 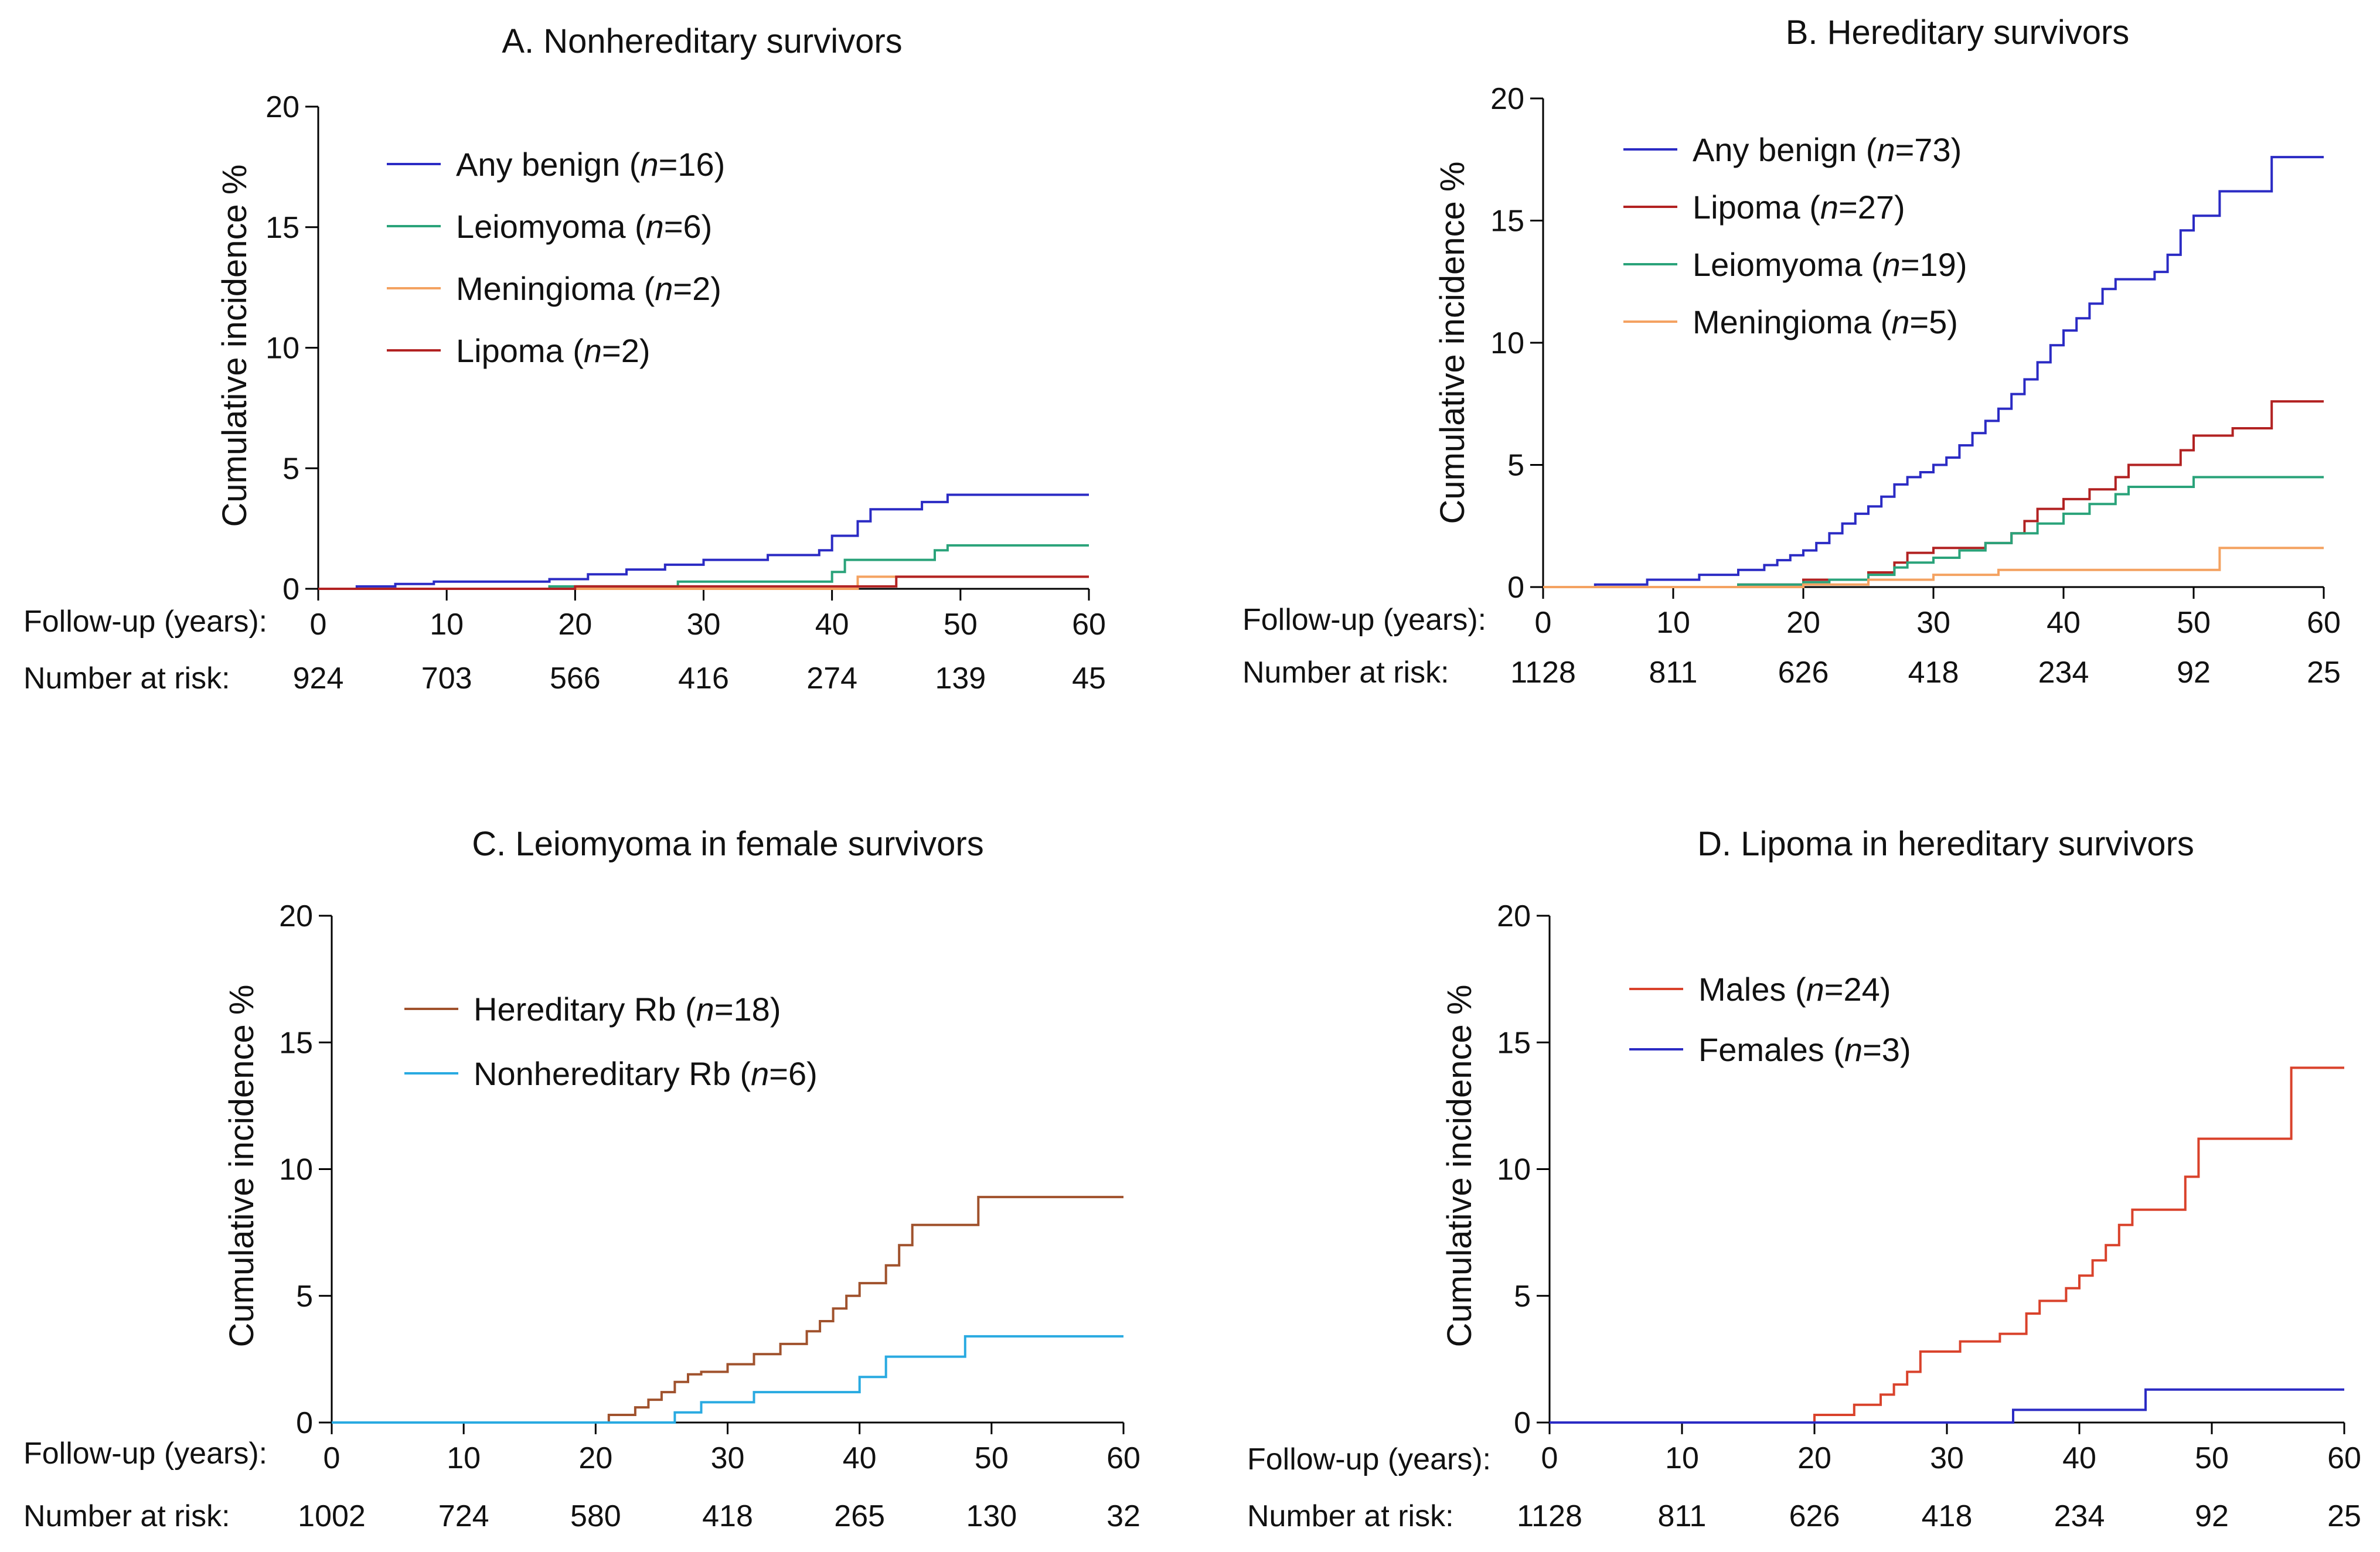 I want to click on panel-a-x-tick-label: 20, so click(x=575, y=625).